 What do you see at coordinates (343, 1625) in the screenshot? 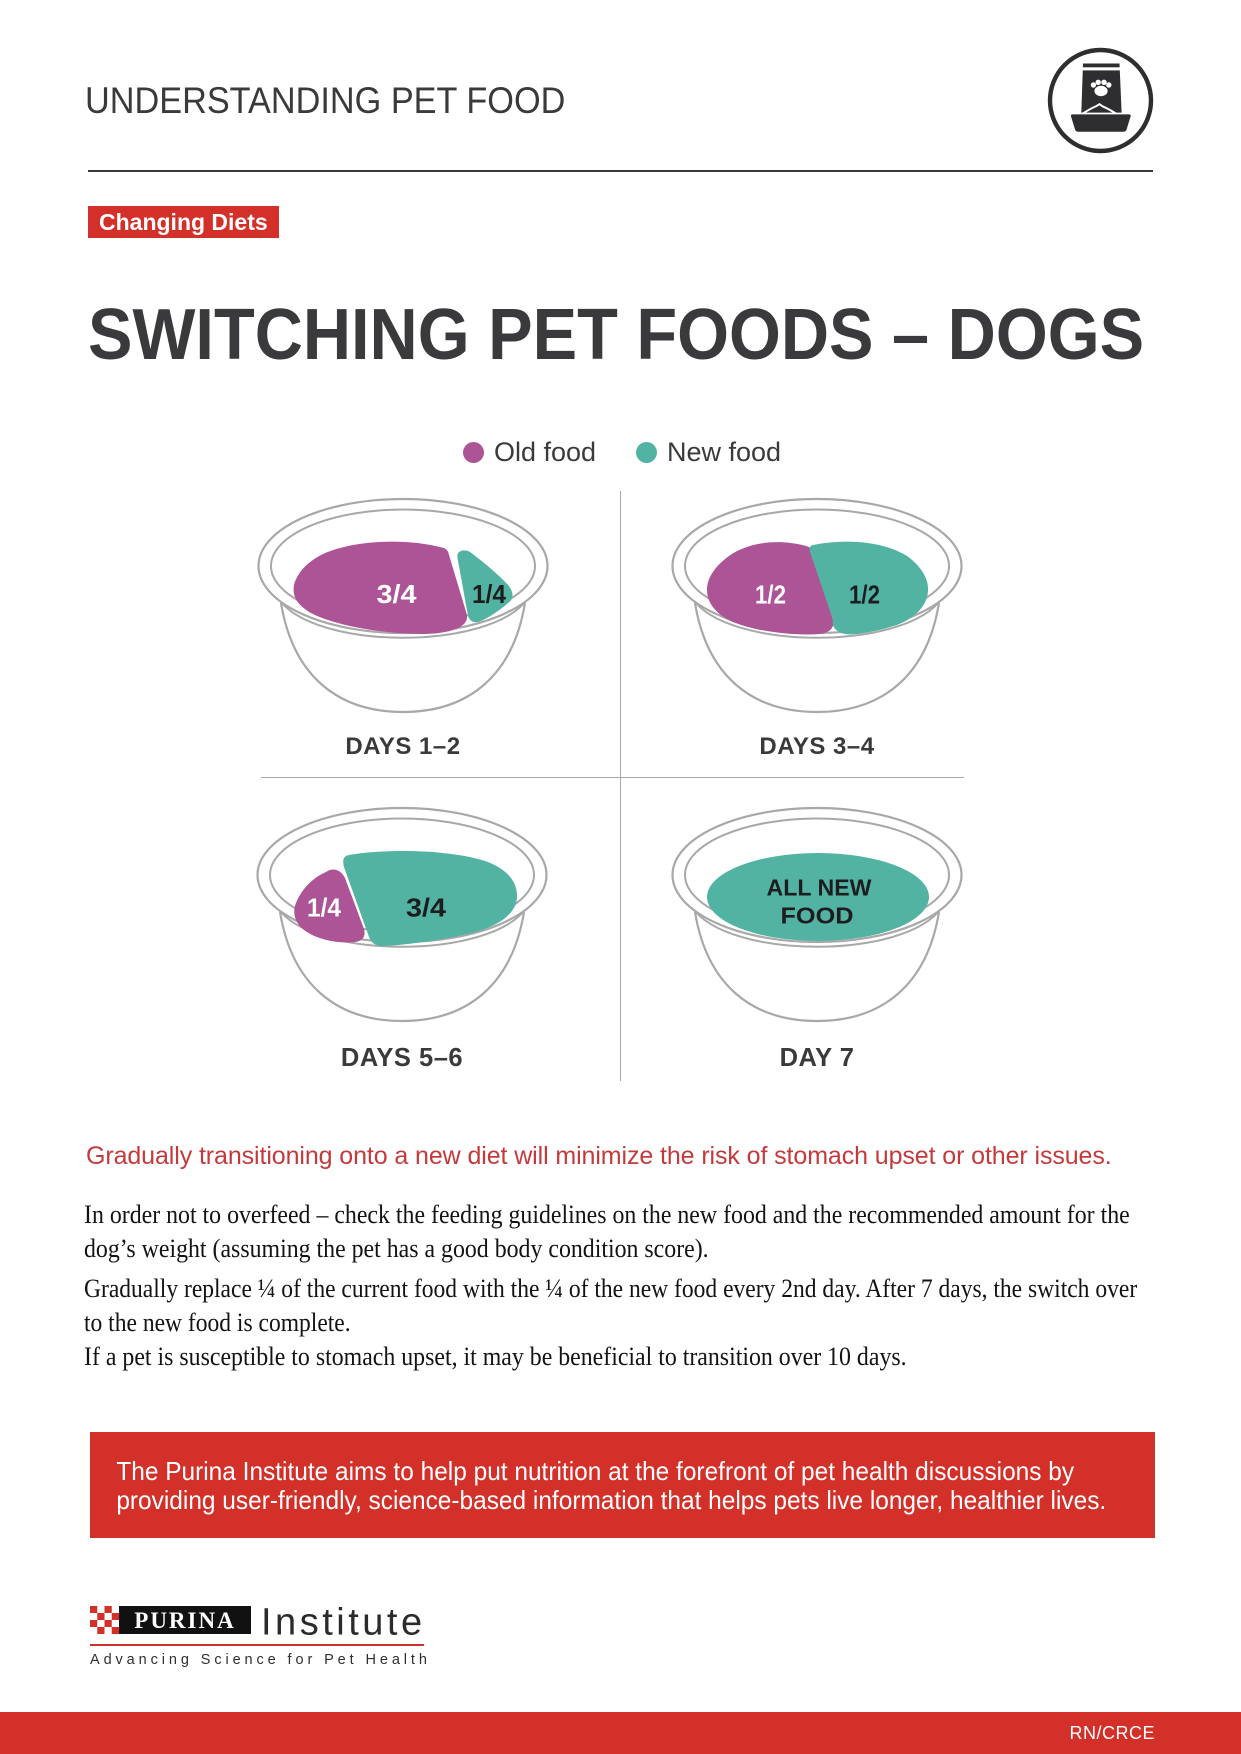
I see `svg-text: Institute` at bounding box center [343, 1625].